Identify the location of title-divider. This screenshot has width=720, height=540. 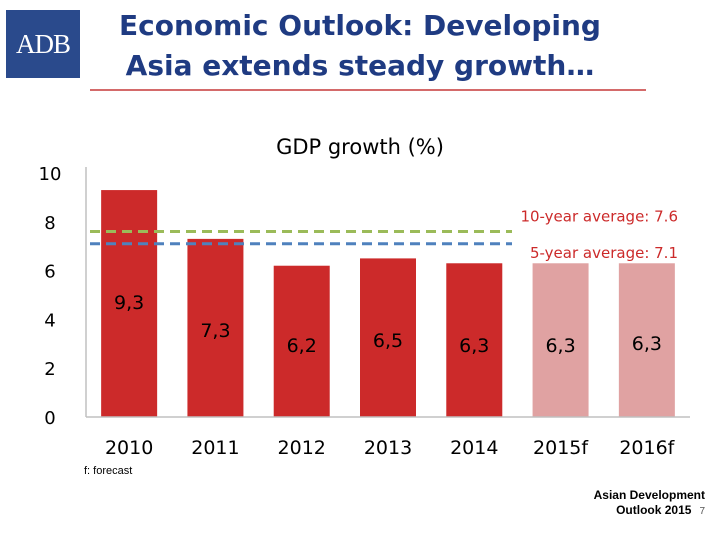
(368, 90).